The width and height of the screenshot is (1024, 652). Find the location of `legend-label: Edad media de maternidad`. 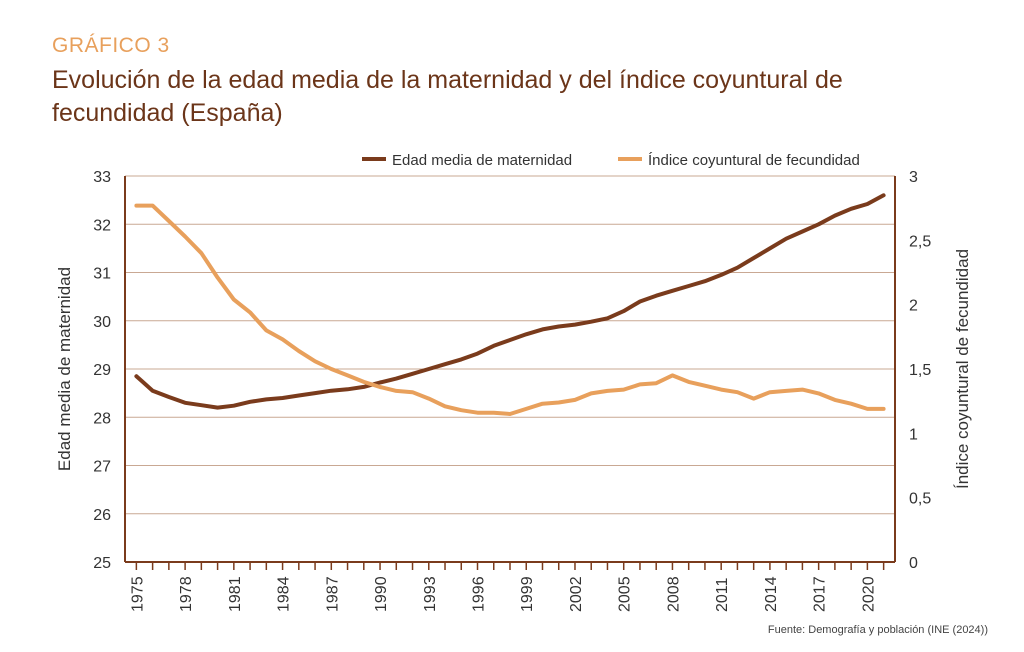

legend-label: Edad media de maternidad is located at coordinates (482, 160).